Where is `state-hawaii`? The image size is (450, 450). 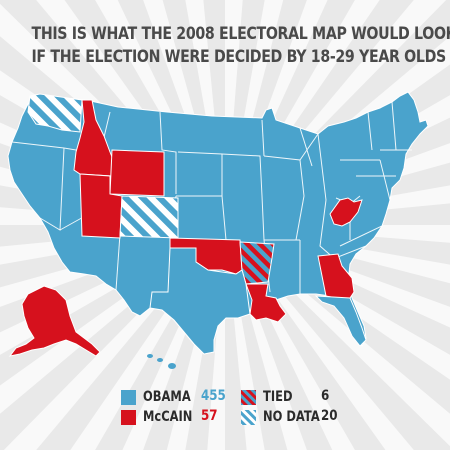 state-hawaii is located at coordinates (161, 361).